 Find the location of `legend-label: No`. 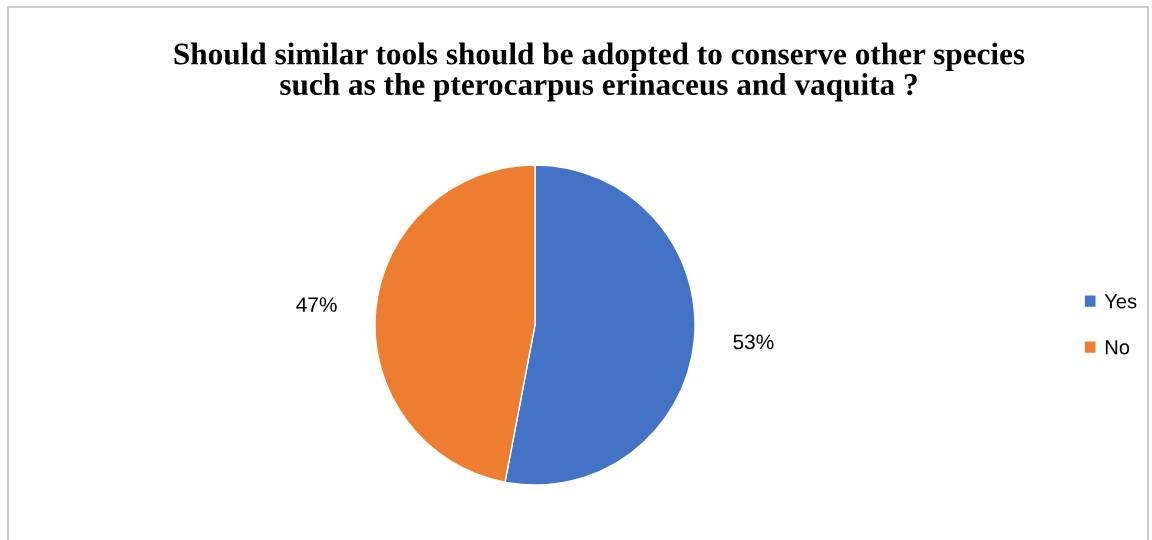

legend-label: No is located at coordinates (1117, 347).